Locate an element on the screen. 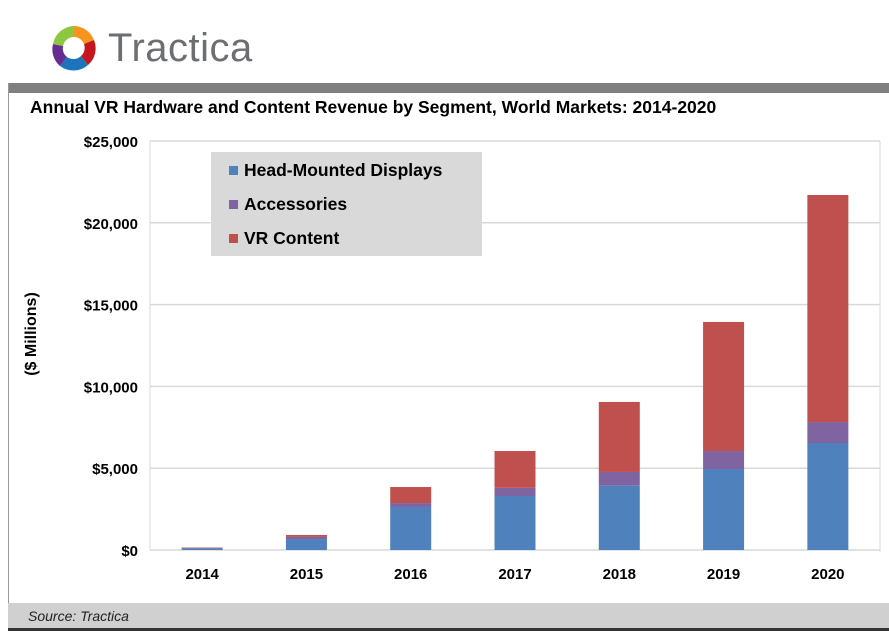 The width and height of the screenshot is (889, 641). bar-vr-content-2016 is located at coordinates (411, 495).